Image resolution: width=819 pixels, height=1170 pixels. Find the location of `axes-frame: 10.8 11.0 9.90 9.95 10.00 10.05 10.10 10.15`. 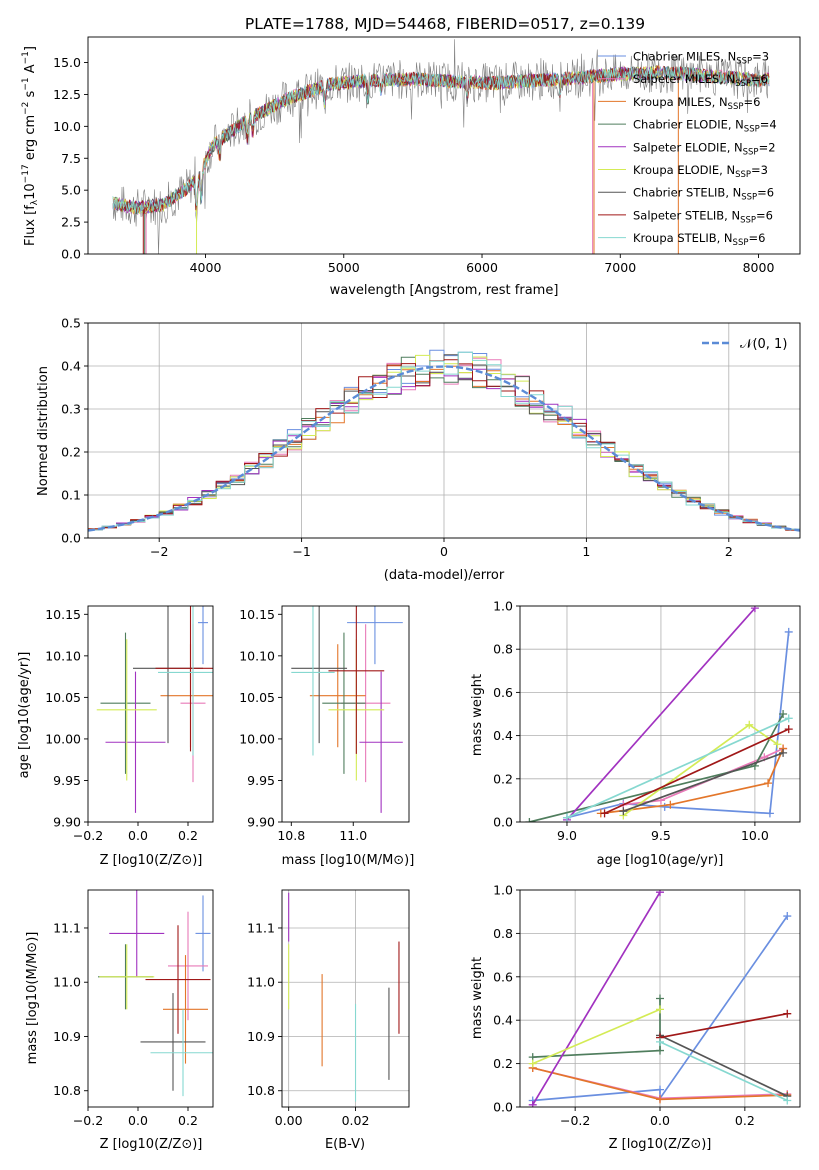

axes-frame: 10.8 11.0 9.90 9.95 10.00 10.05 10.10 10.15 is located at coordinates (324, 724).